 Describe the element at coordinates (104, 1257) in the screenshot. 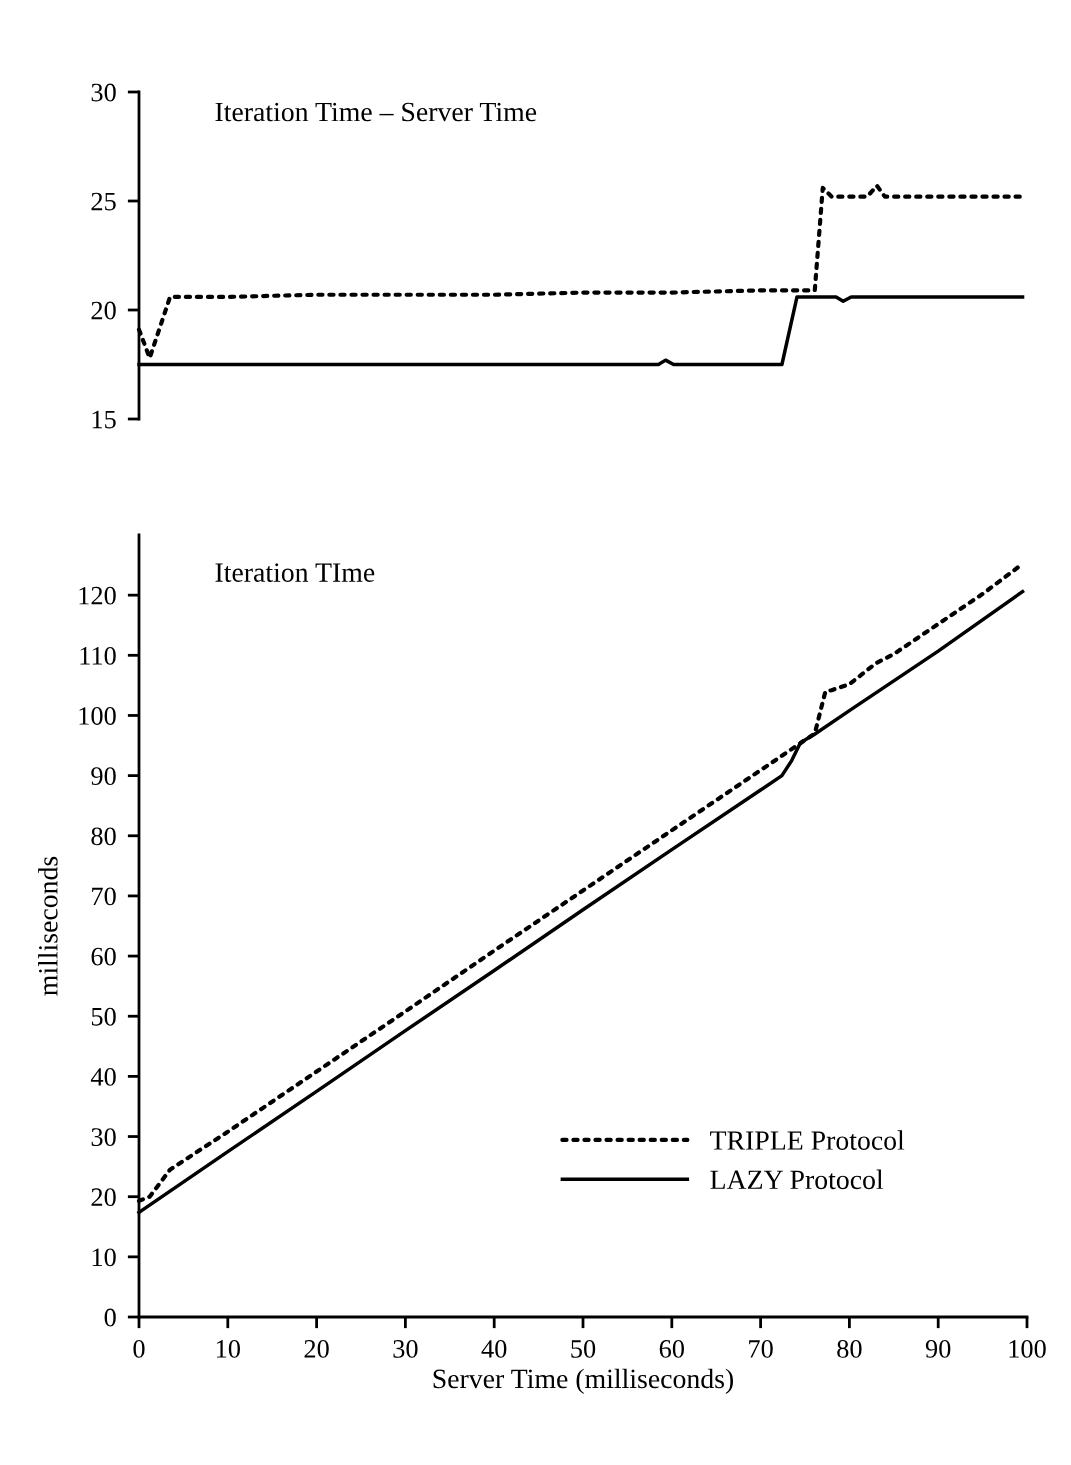

I see `y-tick-label: 10` at that location.